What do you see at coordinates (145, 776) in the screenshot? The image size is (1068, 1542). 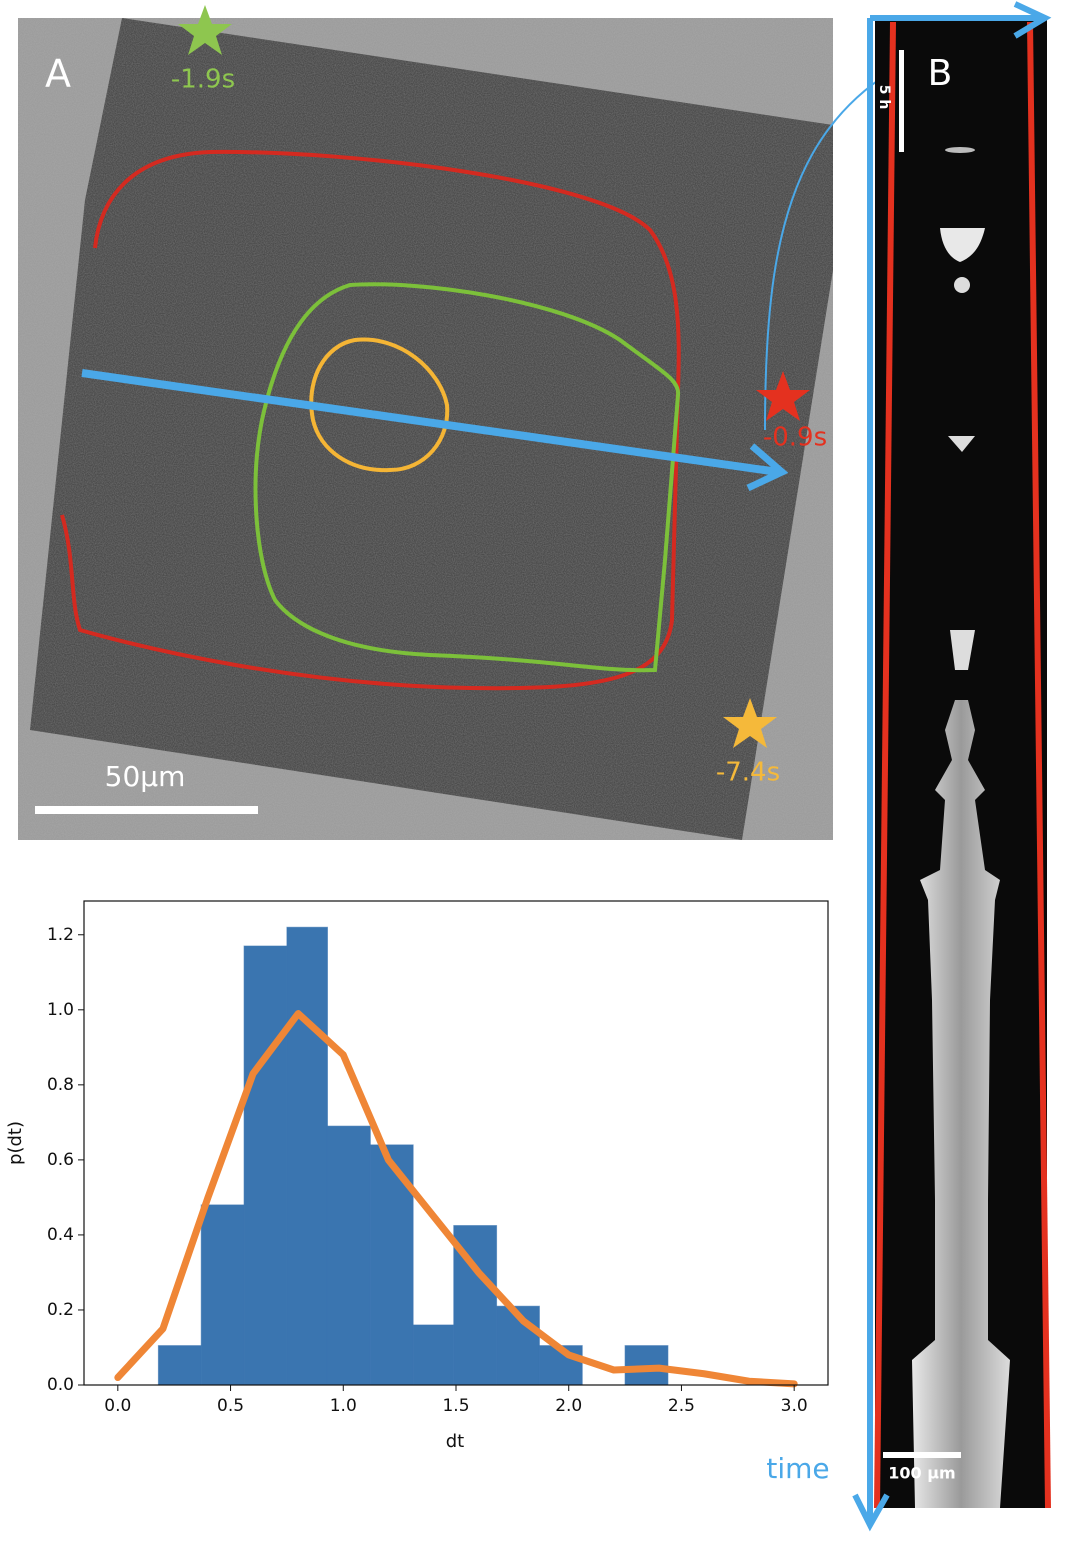 I see `scale-bar-label: 50μm` at bounding box center [145, 776].